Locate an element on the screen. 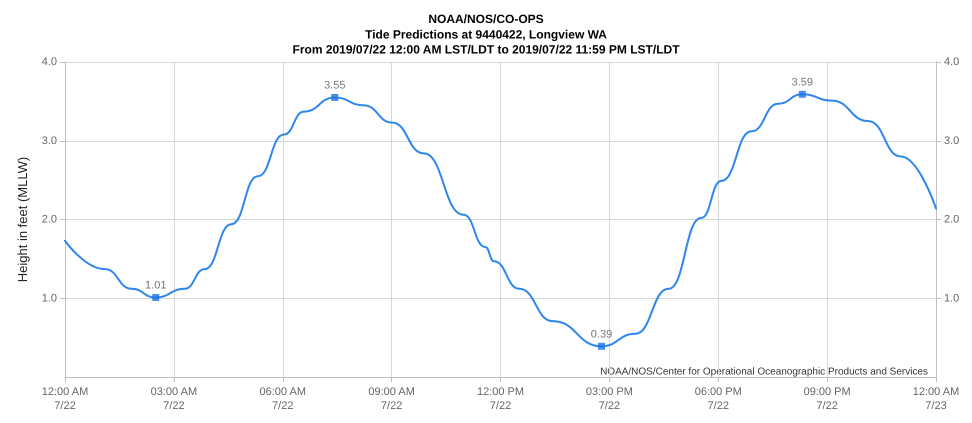  data-label: 3.55 is located at coordinates (335, 85).